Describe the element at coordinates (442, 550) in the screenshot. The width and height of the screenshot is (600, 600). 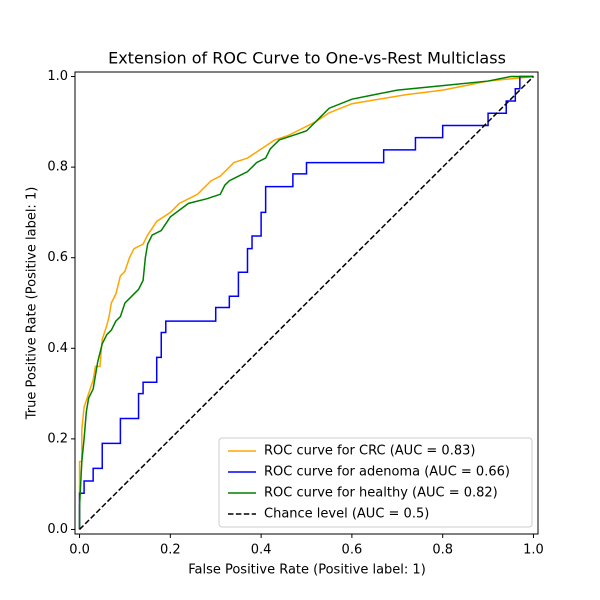
I see `x-tick-label: 0.8` at that location.